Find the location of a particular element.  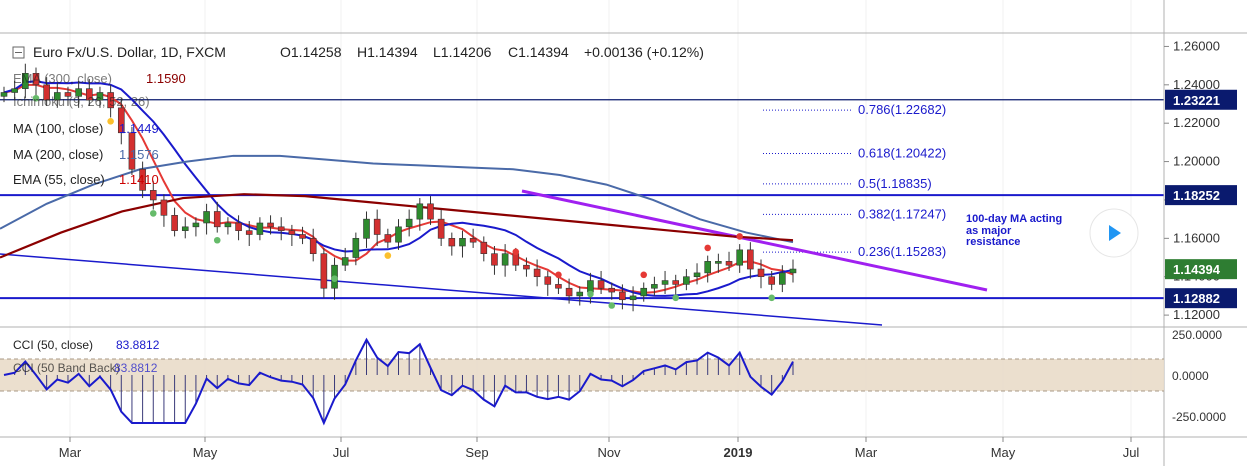

price-badges: 1.23221 1.18252 1.14394 1.12882 is located at coordinates (1201, 199).